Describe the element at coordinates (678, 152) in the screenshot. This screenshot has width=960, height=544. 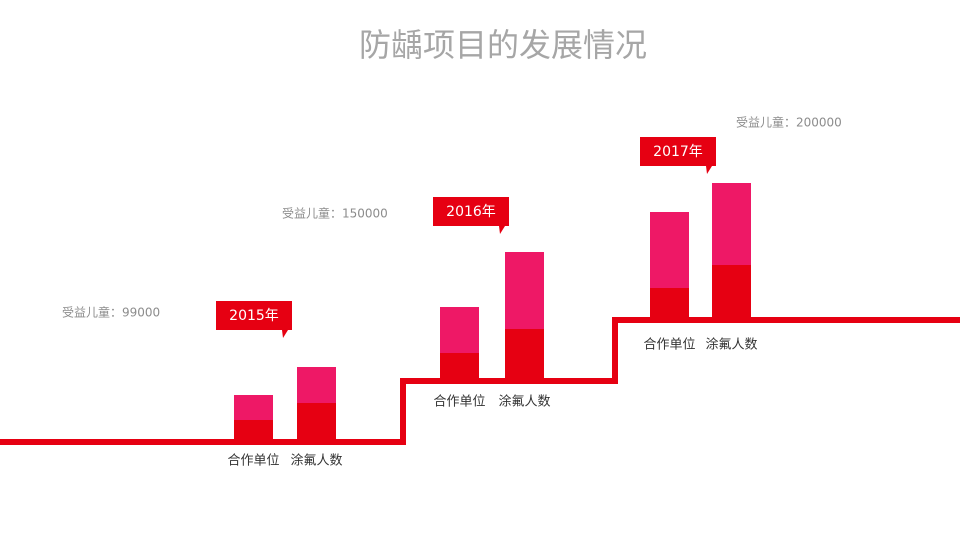
I see `year-label: 2017年` at that location.